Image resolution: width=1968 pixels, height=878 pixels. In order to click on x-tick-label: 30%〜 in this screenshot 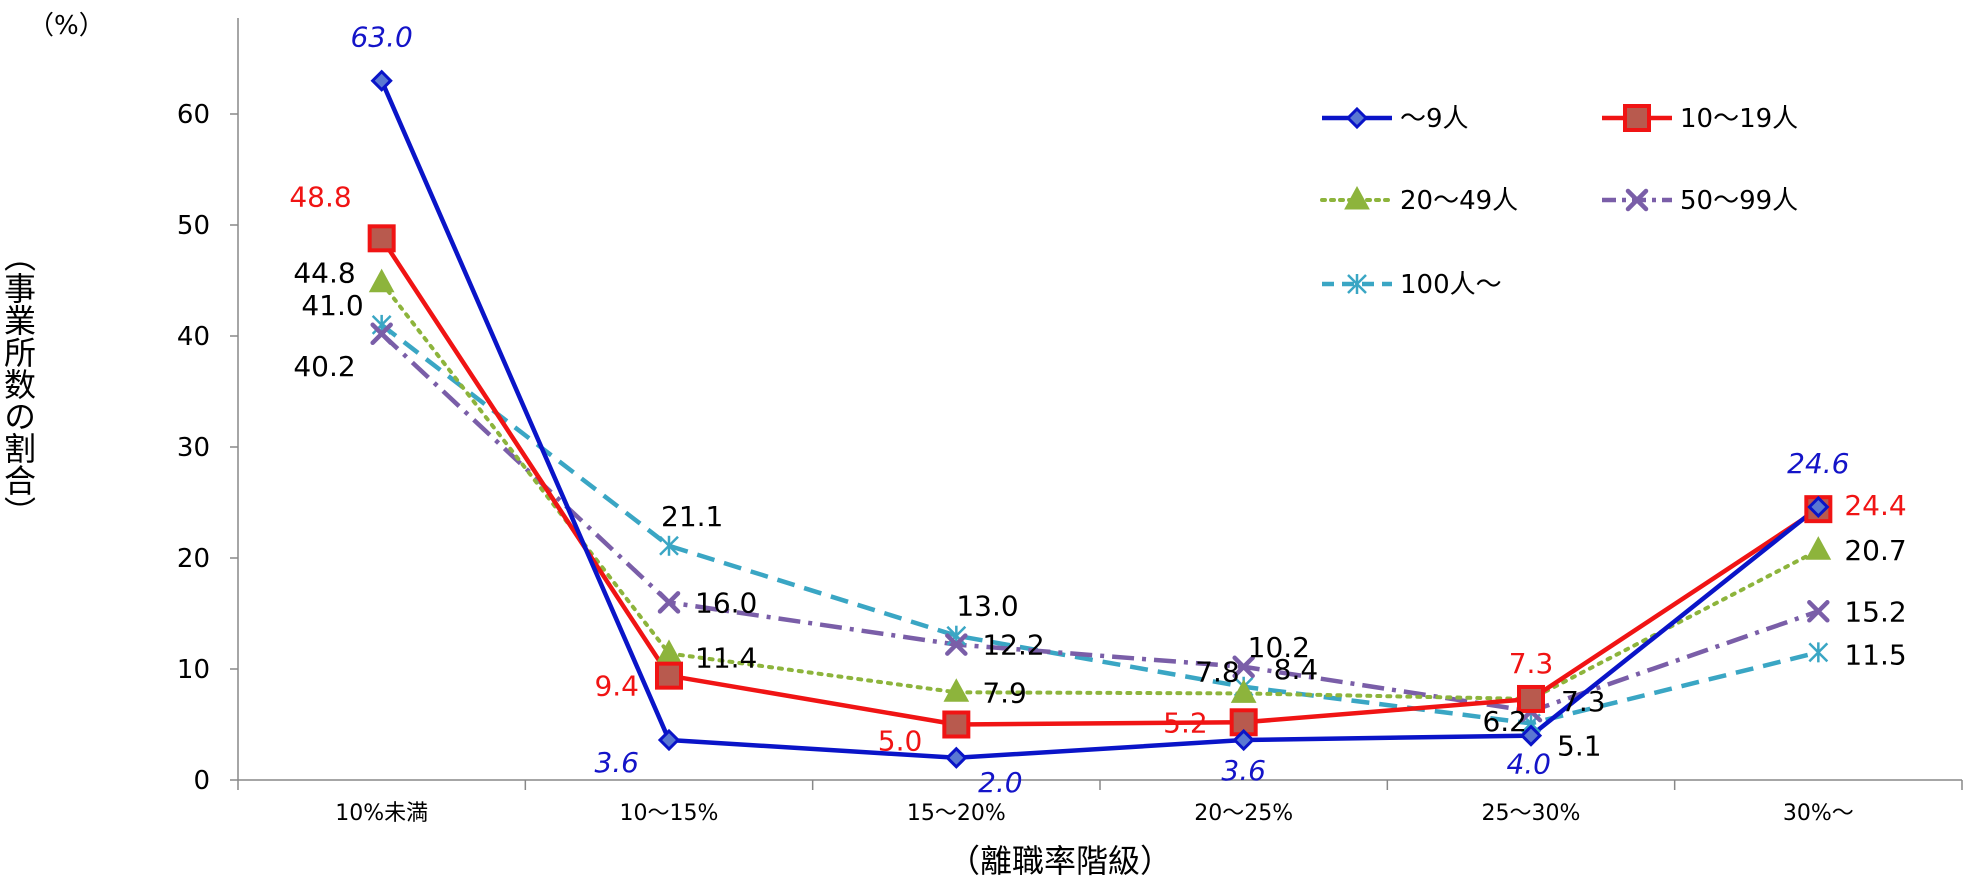, I will do `click(1818, 813)`.